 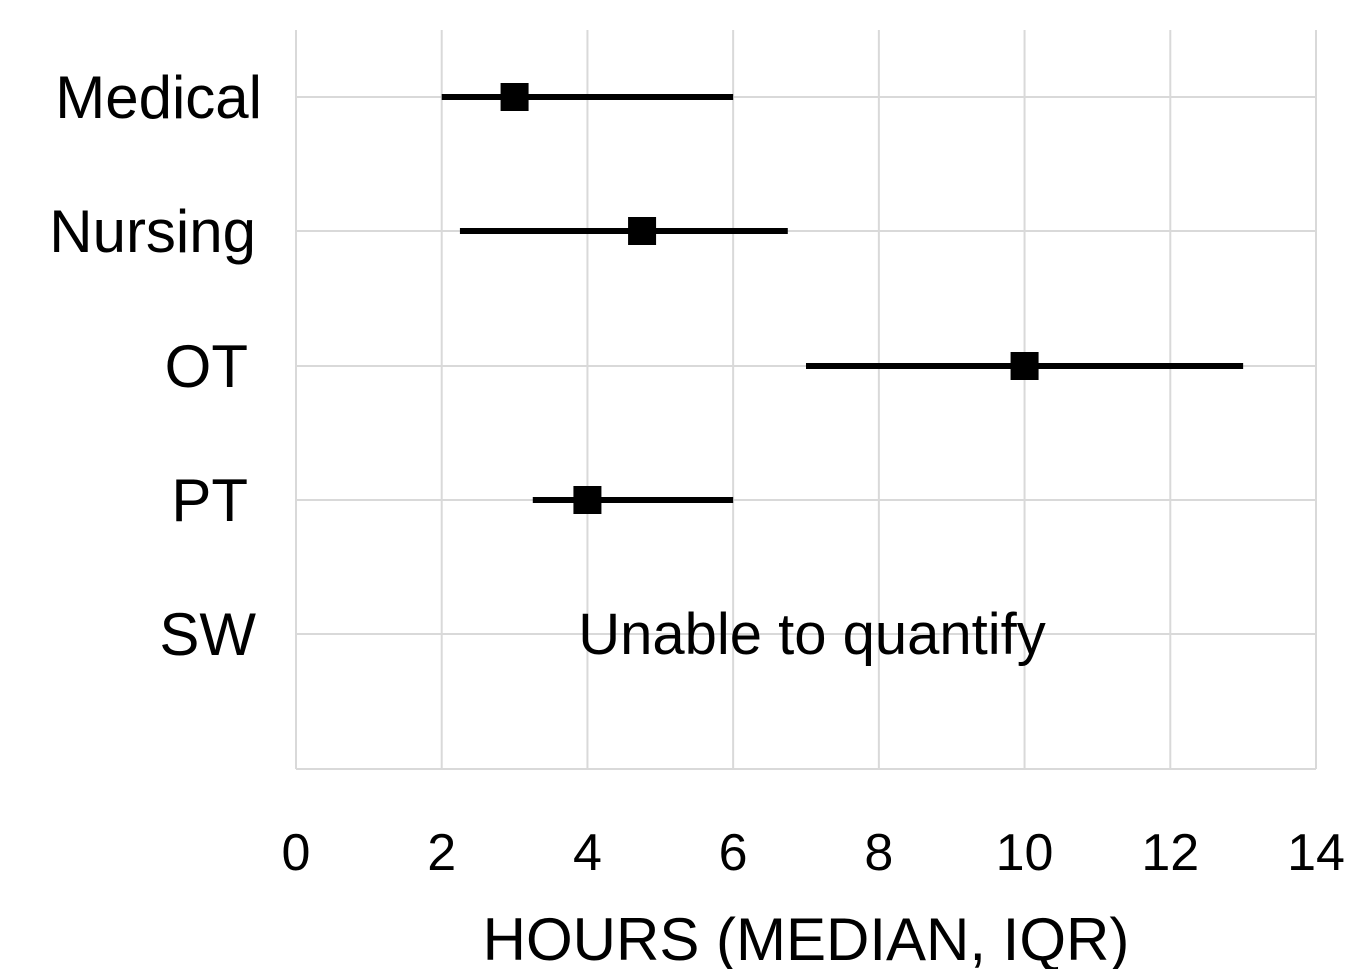 What do you see at coordinates (813, 853) in the screenshot?
I see `x-tick-labels: 0 2 4 6 8 10 12 14` at bounding box center [813, 853].